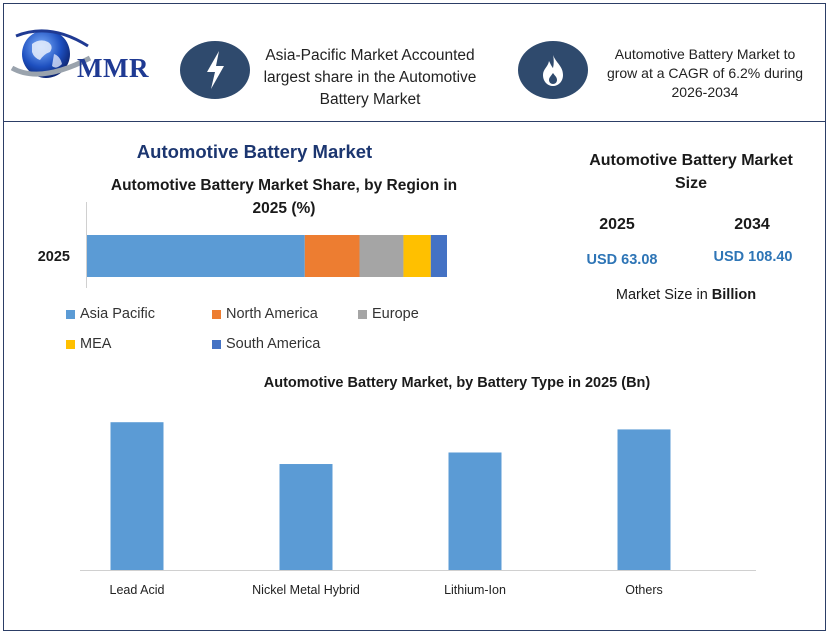  What do you see at coordinates (417, 256) in the screenshot?
I see `region-segment-mea` at bounding box center [417, 256].